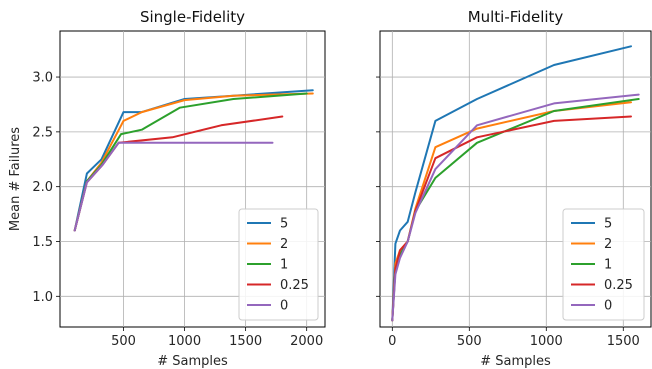  I want to click on multi-fidelity-x-axis-title: # Samples, so click(515, 361).